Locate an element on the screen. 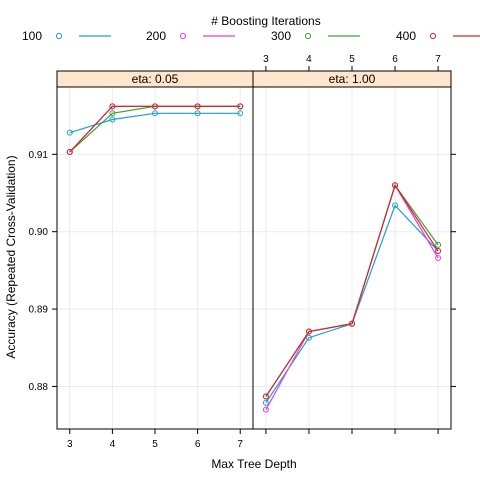  legend-label: 200 is located at coordinates (156, 36).